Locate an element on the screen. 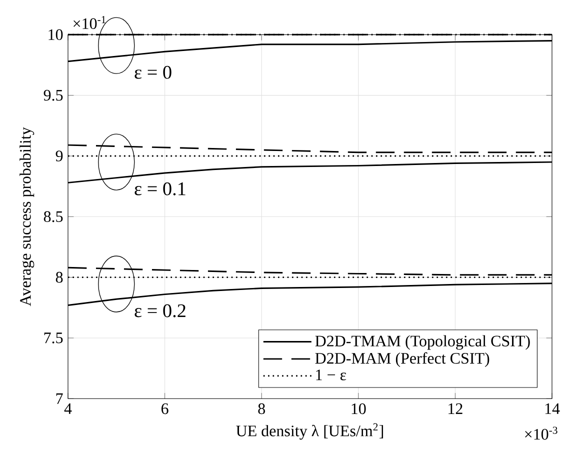 This screenshot has width=565, height=452. text: ×10$^{-3}$ is located at coordinates (541, 433).